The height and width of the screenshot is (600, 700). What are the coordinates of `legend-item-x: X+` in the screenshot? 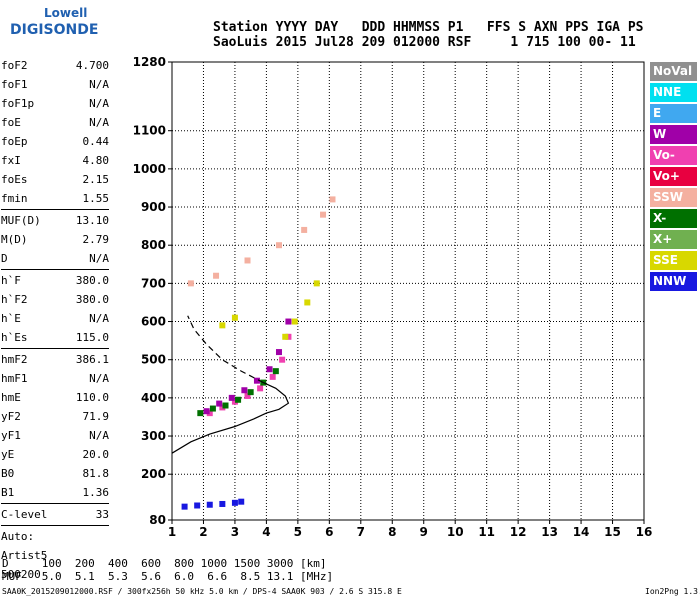 It's located at (673, 239).